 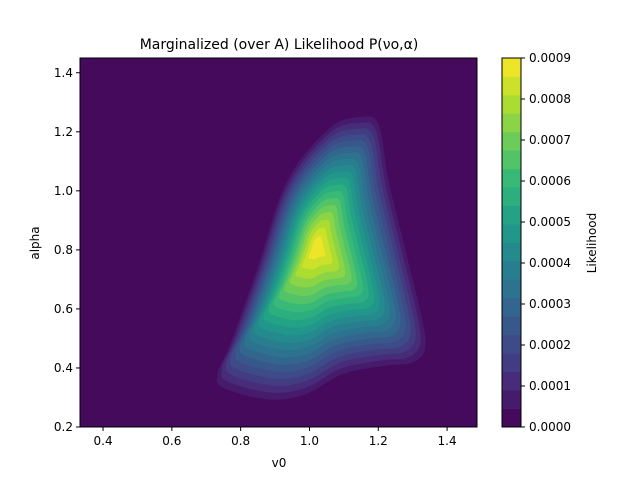 I want to click on y-tick-label: 0.8, so click(x=63, y=250).